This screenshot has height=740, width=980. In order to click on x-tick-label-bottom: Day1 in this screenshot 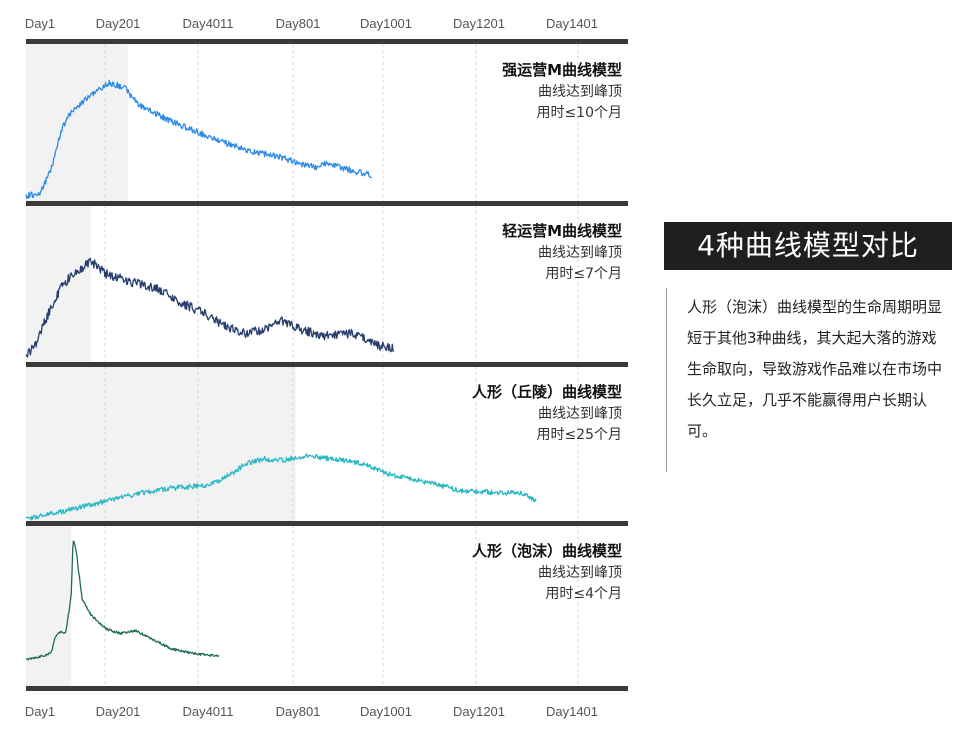, I will do `click(40, 711)`.